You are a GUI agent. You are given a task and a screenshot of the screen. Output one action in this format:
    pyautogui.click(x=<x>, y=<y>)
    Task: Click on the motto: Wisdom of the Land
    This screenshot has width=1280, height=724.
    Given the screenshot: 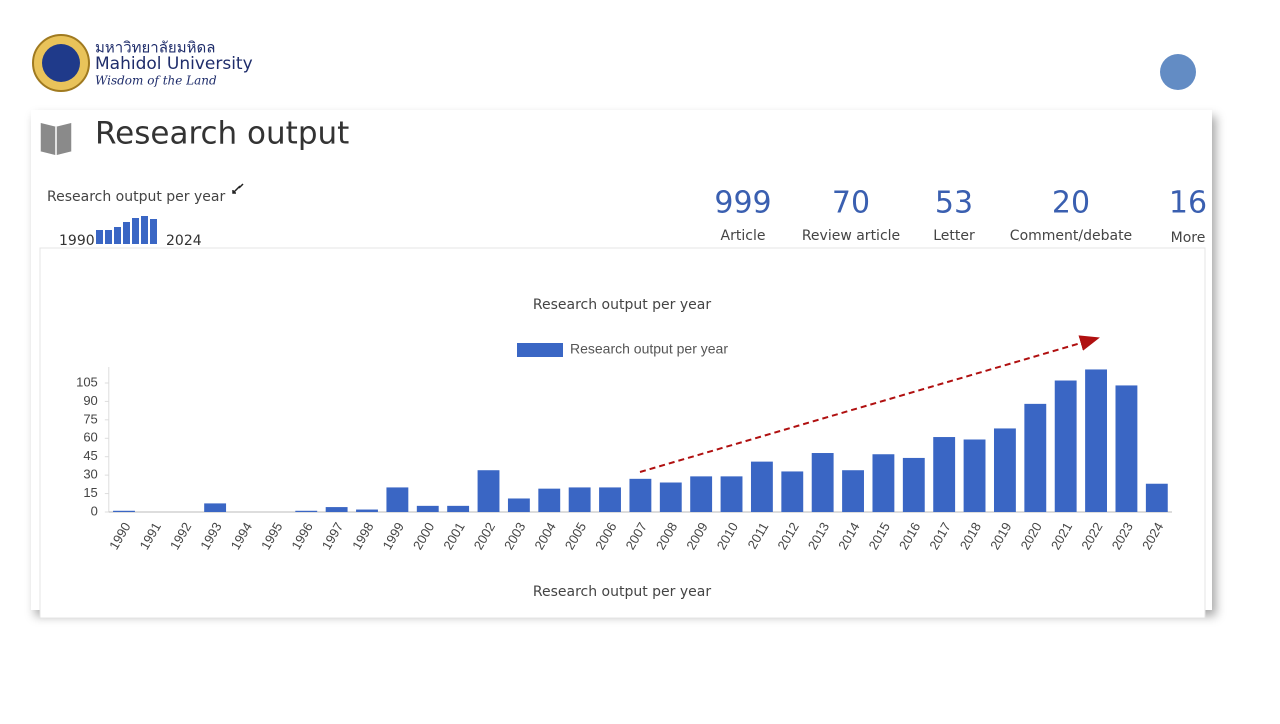 What is the action you would take?
    pyautogui.click(x=156, y=81)
    